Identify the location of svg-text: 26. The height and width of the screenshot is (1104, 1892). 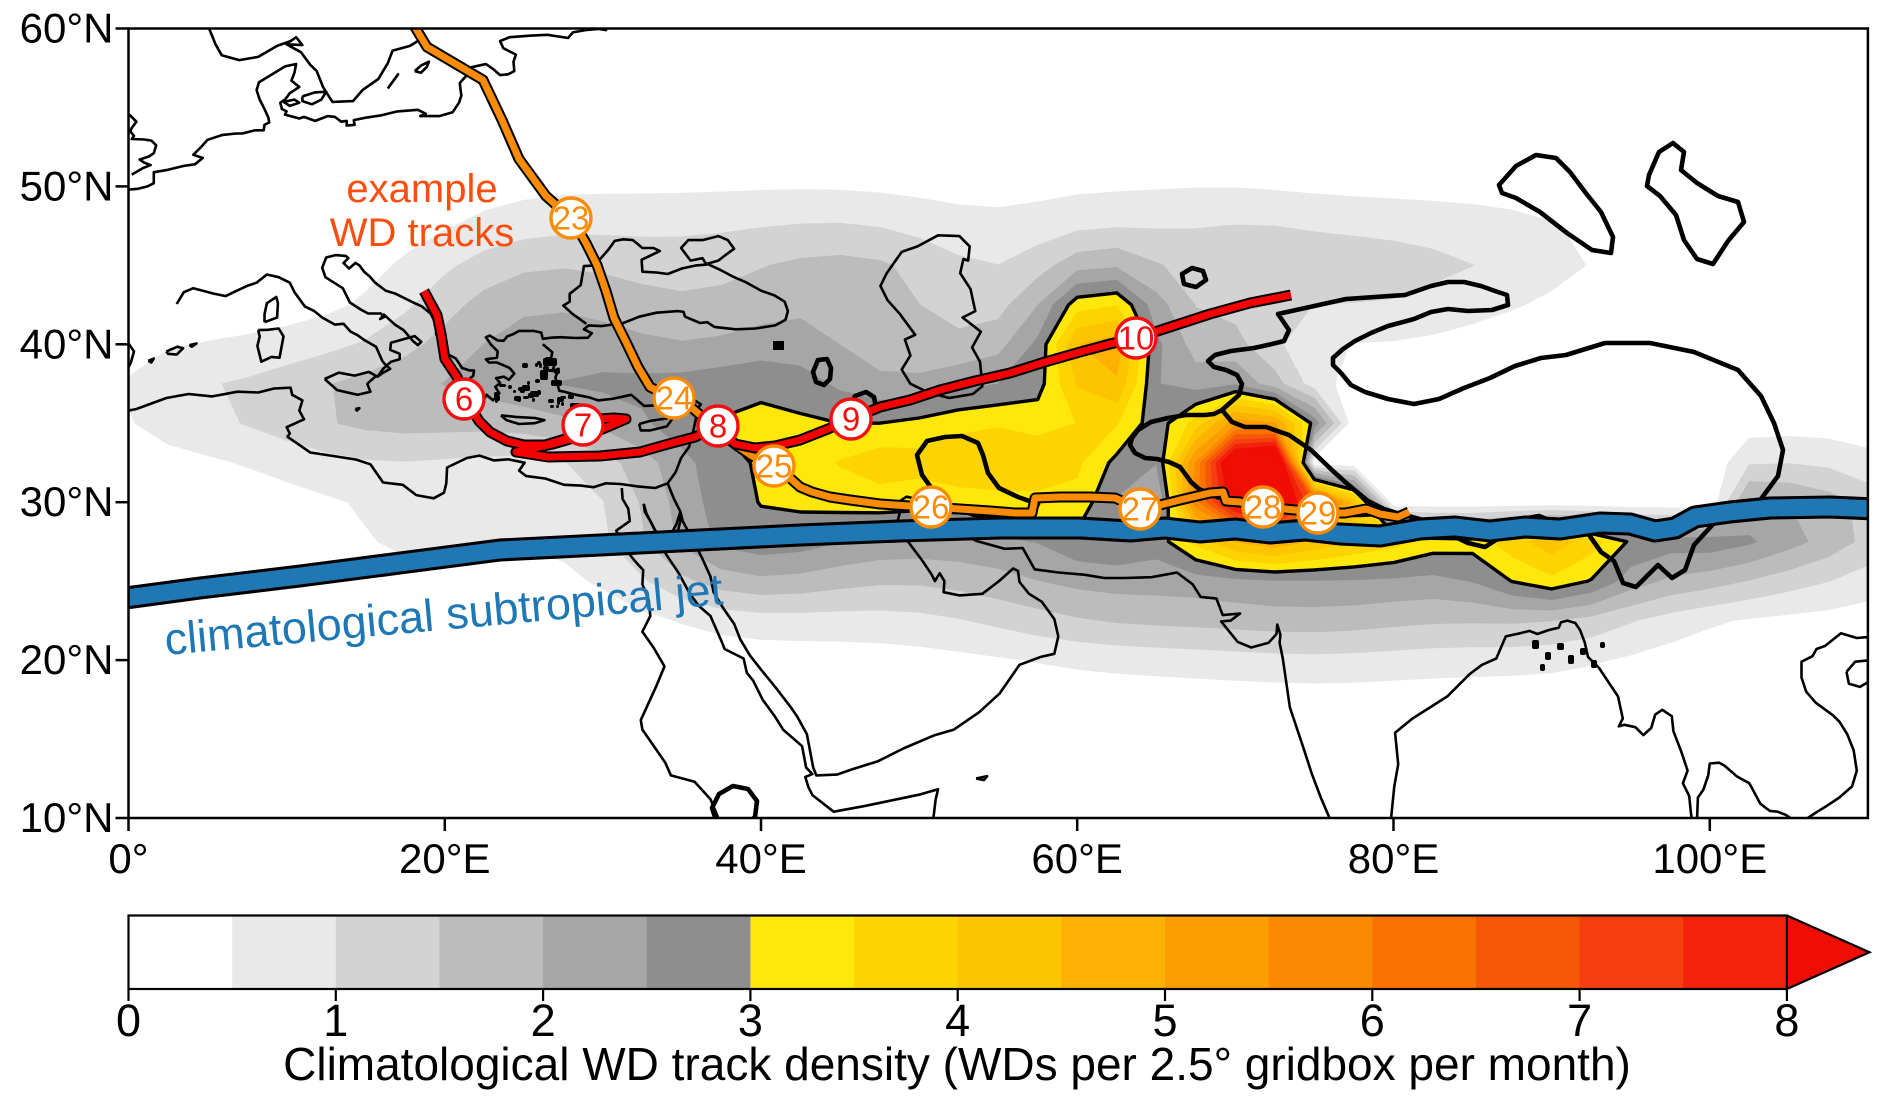
(931, 507).